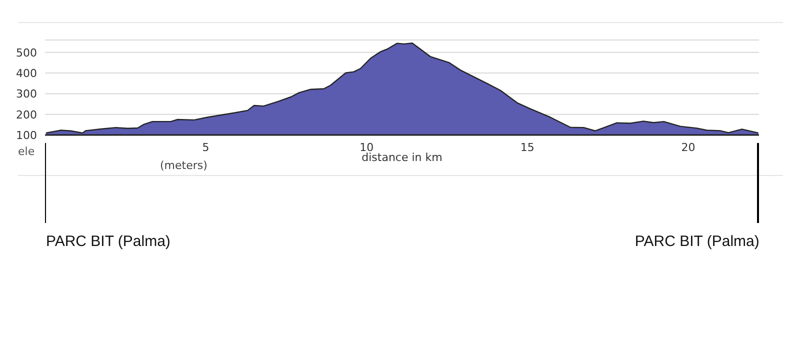 The width and height of the screenshot is (801, 348). I want to click on y-tick-label: 200, so click(26, 115).